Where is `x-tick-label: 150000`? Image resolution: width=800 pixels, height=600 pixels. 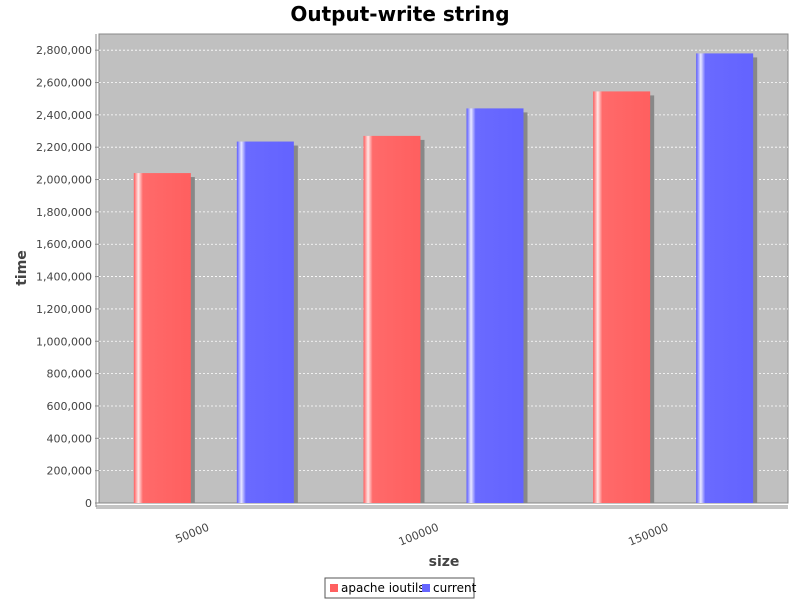 x-tick-label: 150000 is located at coordinates (648, 535).